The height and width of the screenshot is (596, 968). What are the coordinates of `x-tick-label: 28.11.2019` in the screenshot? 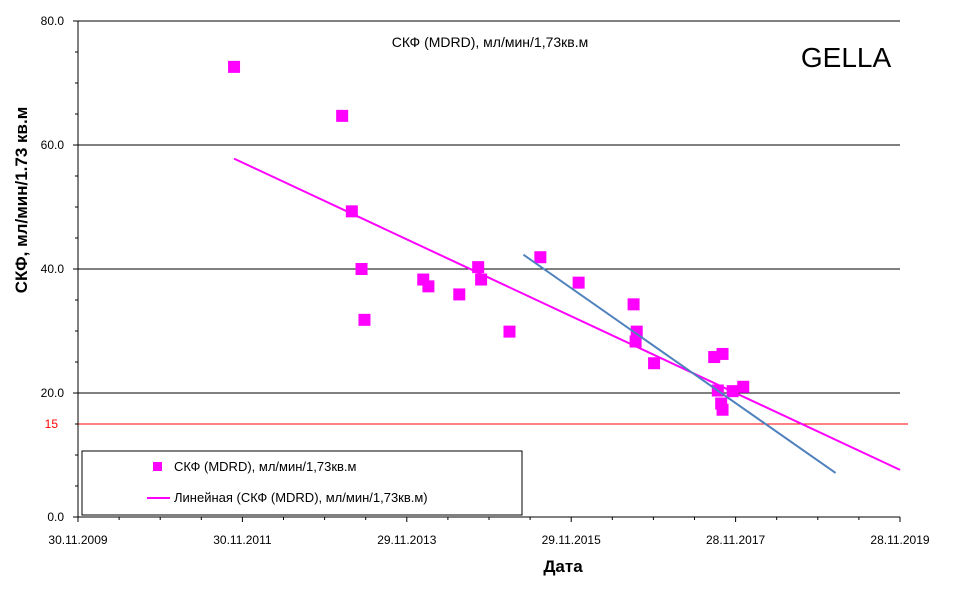 It's located at (899, 540).